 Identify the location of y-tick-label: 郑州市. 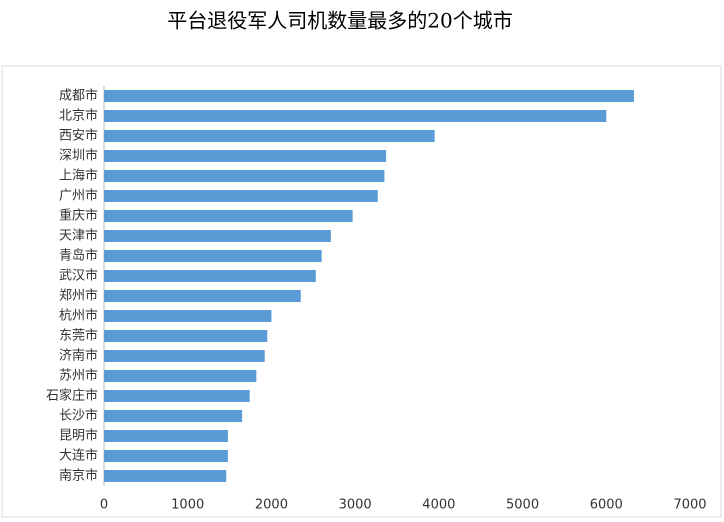
(78, 296).